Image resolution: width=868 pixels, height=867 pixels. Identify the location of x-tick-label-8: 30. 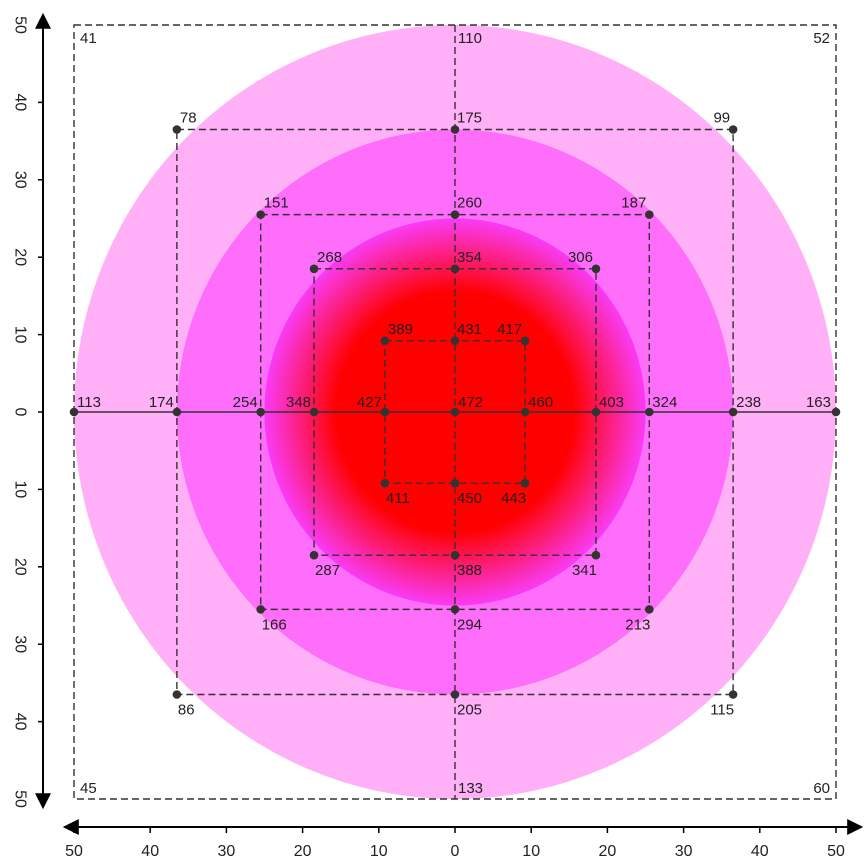
(684, 851).